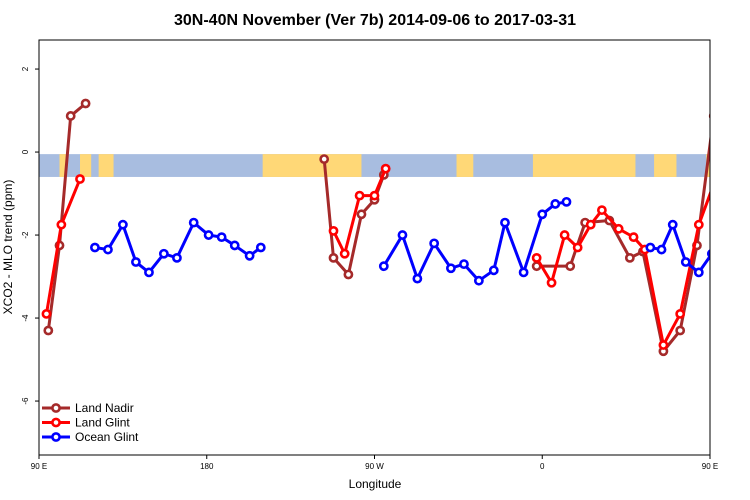  What do you see at coordinates (25, 68) in the screenshot?
I see `y-tick-label: 2` at bounding box center [25, 68].